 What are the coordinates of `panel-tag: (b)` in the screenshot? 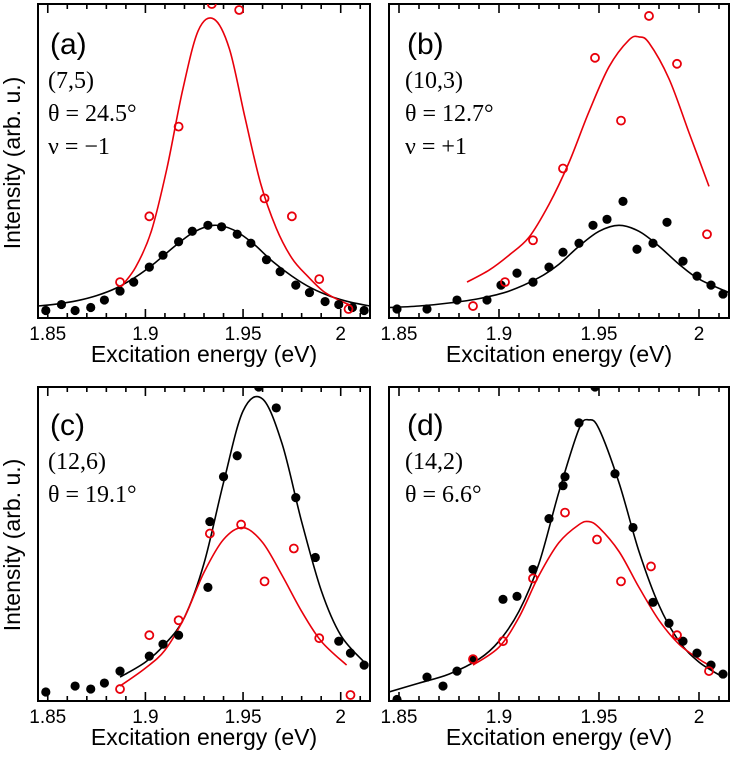 It's located at (425, 44).